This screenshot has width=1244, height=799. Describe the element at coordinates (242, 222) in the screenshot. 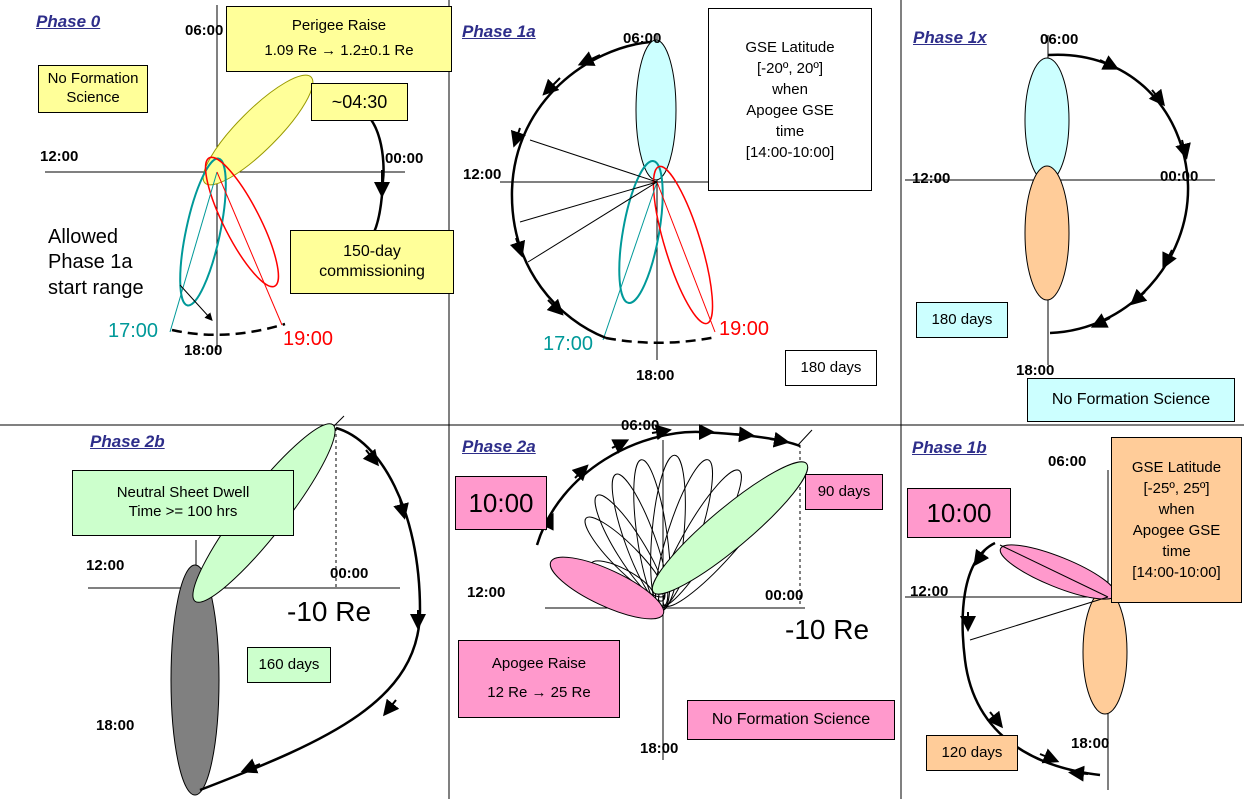

I see `phase0-red-orbit` at that location.